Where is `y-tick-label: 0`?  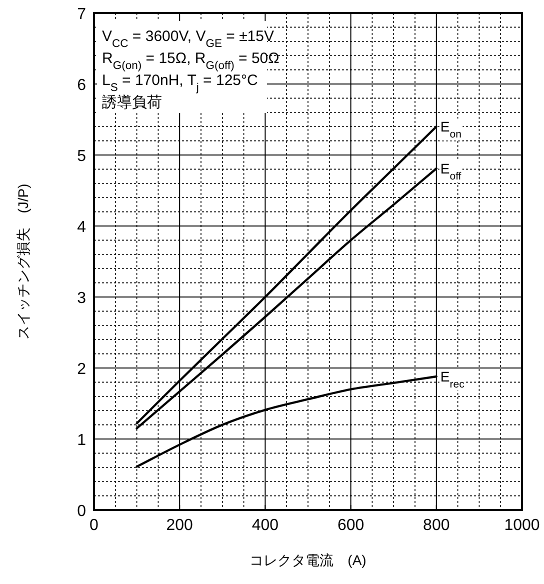 y-tick-label: 0 is located at coordinates (81, 511).